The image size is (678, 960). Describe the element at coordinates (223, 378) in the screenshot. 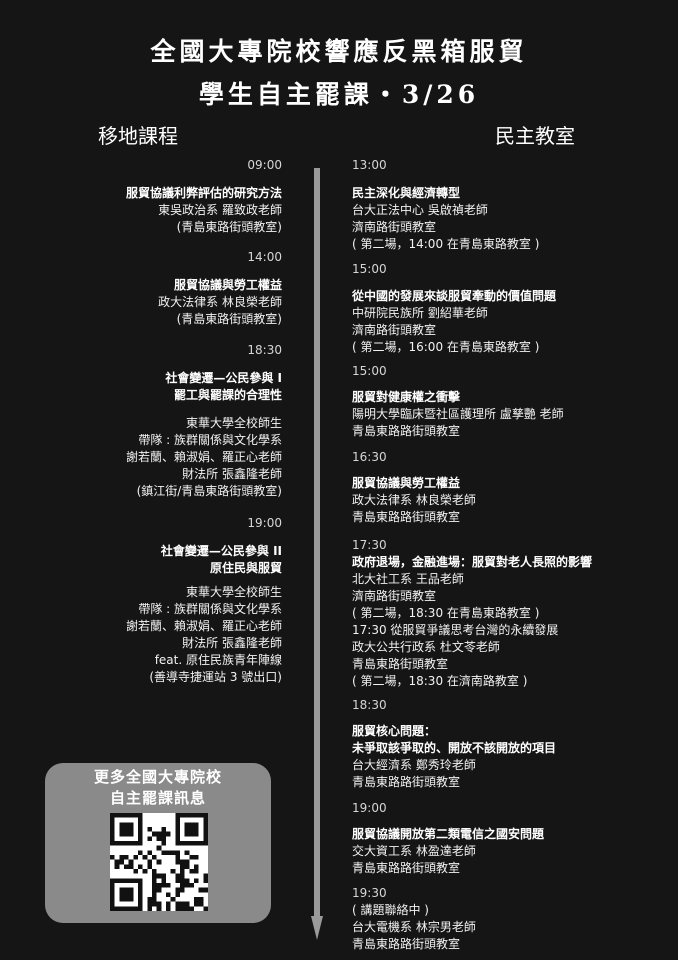

I see `session-title: 社會變遷—公民參與 I` at that location.